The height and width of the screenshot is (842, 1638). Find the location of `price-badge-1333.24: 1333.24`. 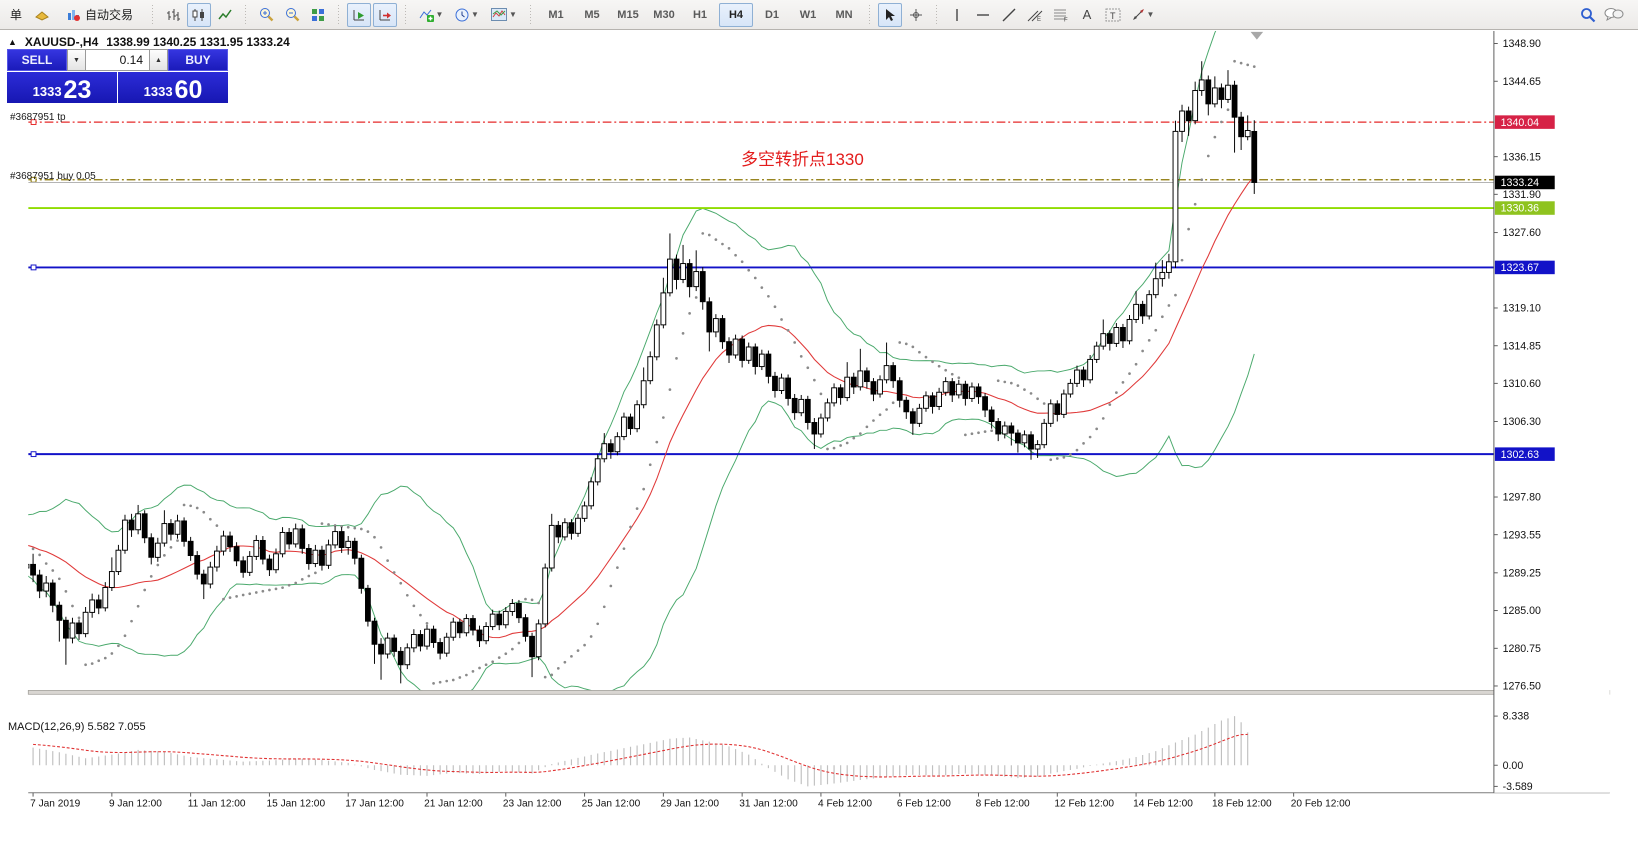

price-badge-1333.24: 1333.24 is located at coordinates (1524, 182).